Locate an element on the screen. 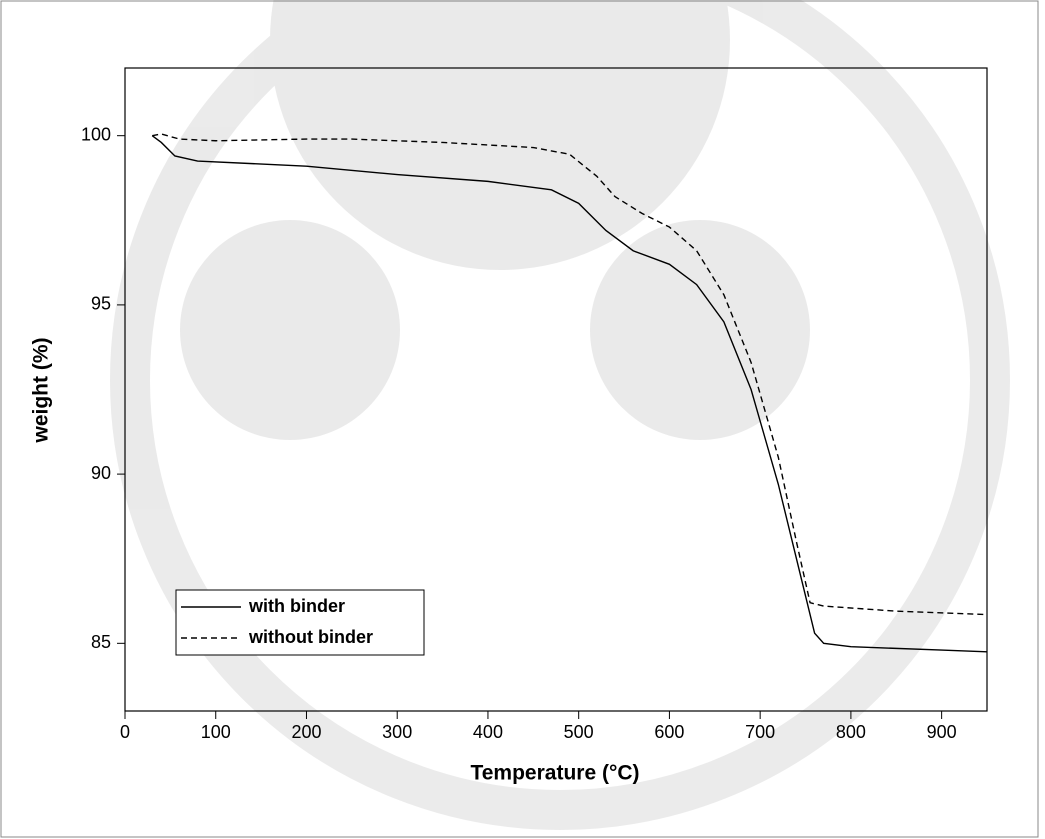  y-tick-label: 95 is located at coordinates (101, 304).